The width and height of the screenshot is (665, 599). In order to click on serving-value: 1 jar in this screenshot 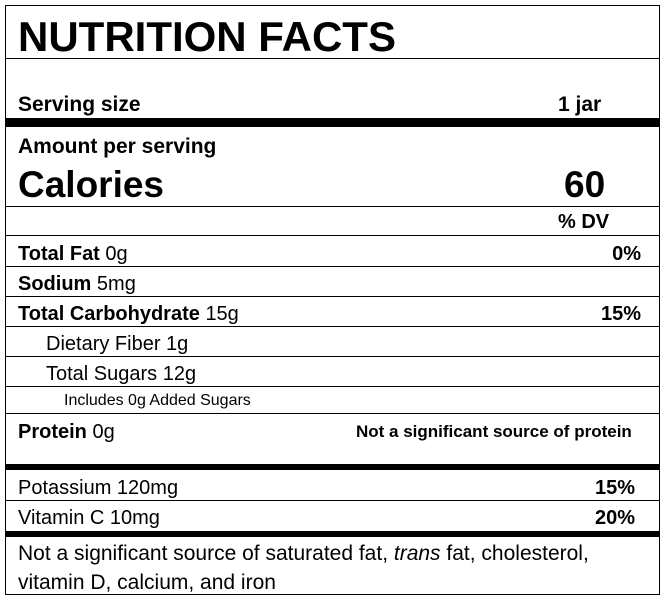, I will do `click(580, 104)`.